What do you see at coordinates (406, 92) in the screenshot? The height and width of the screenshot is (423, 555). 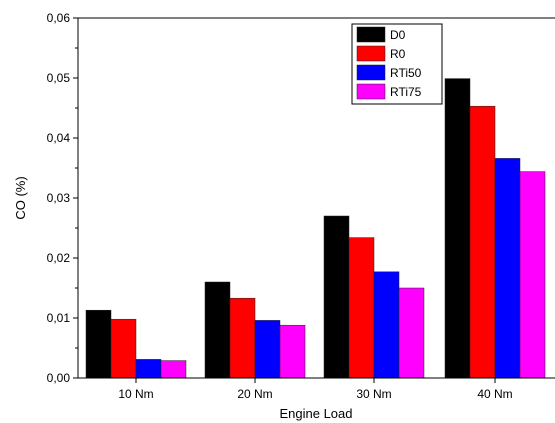 I see `legend-label-rti75: RTi75` at bounding box center [406, 92].